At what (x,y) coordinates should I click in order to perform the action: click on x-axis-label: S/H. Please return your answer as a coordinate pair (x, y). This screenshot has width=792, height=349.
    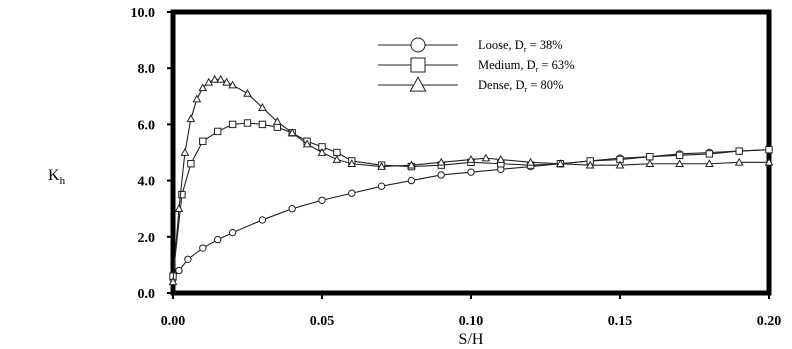
    Looking at the image, I should click on (471, 339).